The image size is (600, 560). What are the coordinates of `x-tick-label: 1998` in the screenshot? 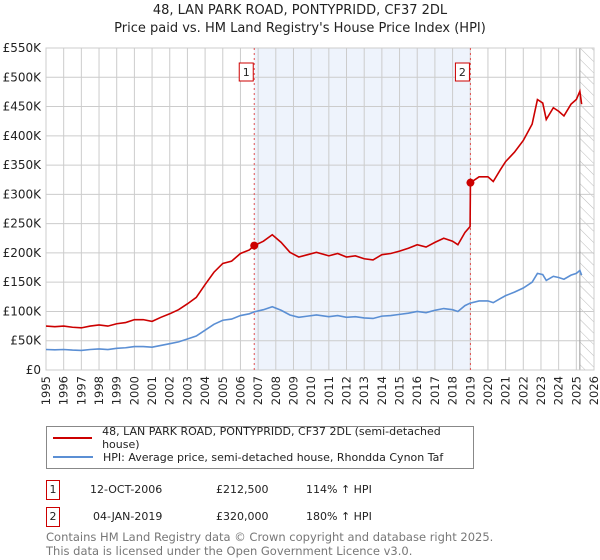 It's located at (99, 390).